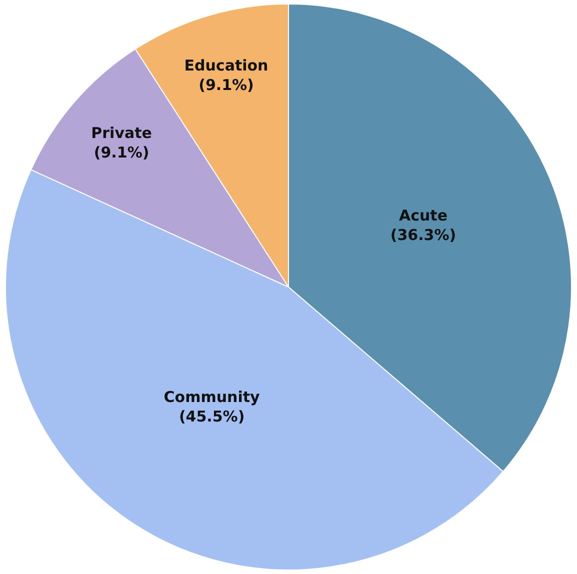 This screenshot has height=574, width=577. Describe the element at coordinates (121, 133) in the screenshot. I see `slice-label: Private` at that location.